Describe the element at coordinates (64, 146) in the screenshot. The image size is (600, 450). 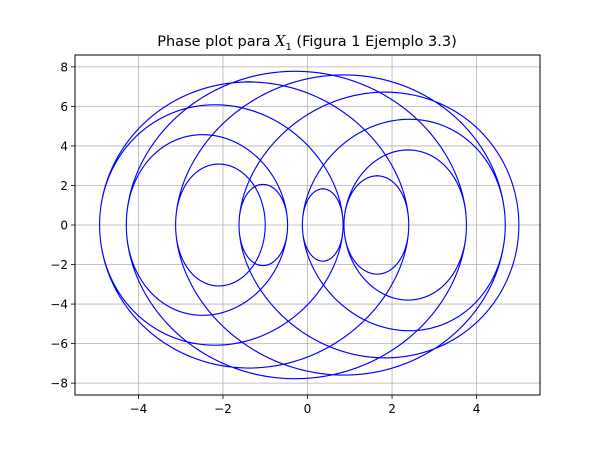
I see `y-tick-label: 4` at that location.